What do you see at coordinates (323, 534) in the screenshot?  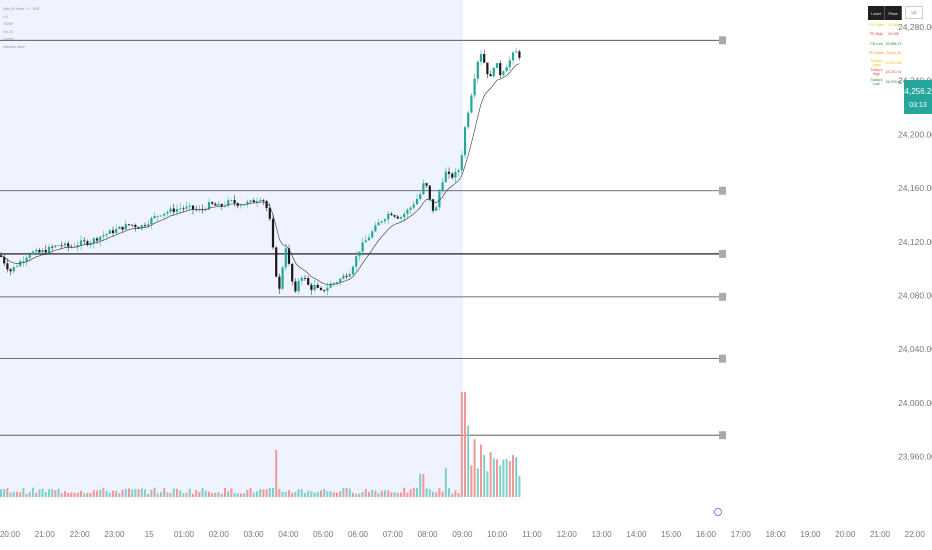 I see `time-tick-label: 05:00` at bounding box center [323, 534].